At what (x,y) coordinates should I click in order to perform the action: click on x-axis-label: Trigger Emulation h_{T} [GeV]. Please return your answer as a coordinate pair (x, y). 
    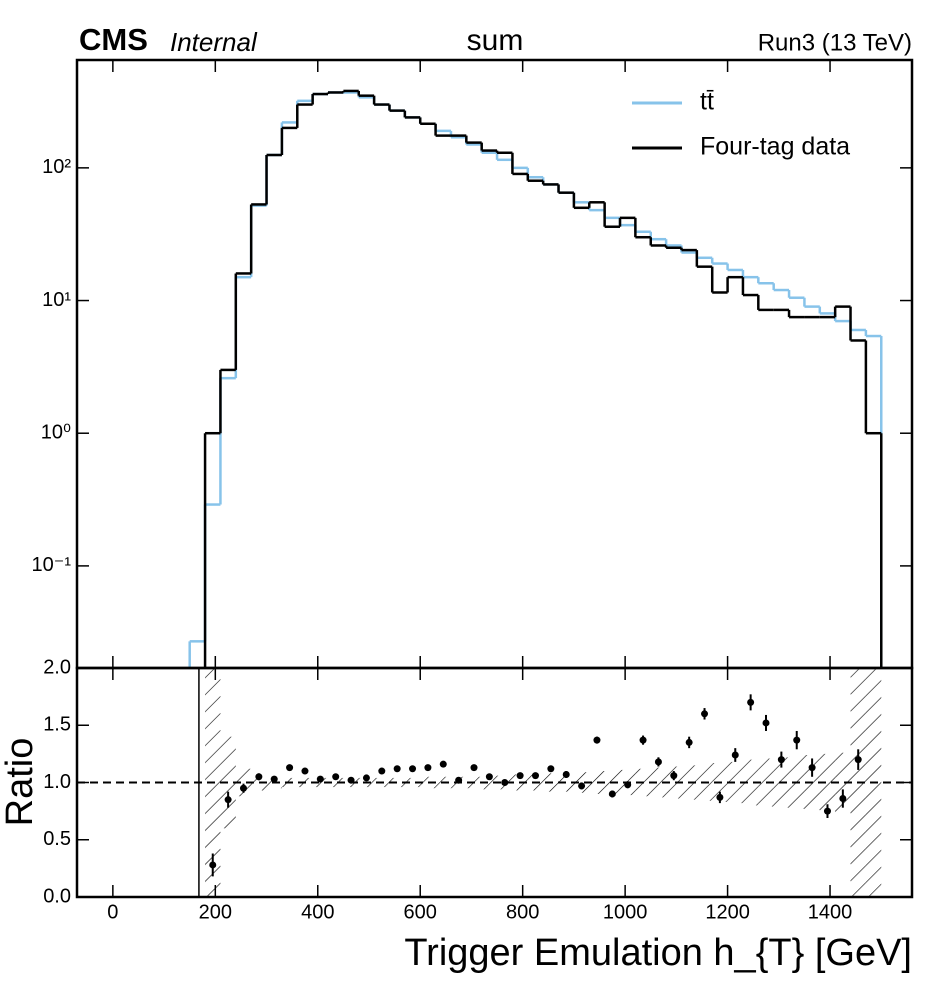
    Looking at the image, I should click on (658, 953).